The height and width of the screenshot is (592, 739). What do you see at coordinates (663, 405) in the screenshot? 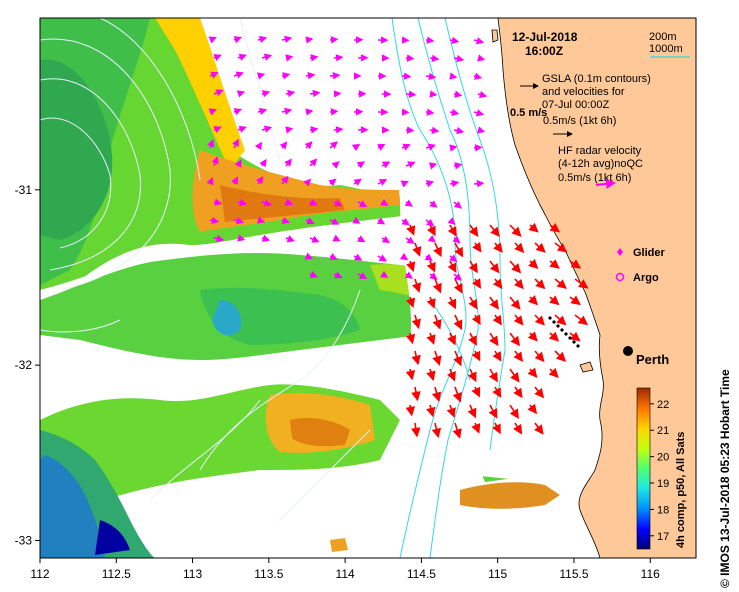
I see `colorbar-tick-label: 22` at bounding box center [663, 405].